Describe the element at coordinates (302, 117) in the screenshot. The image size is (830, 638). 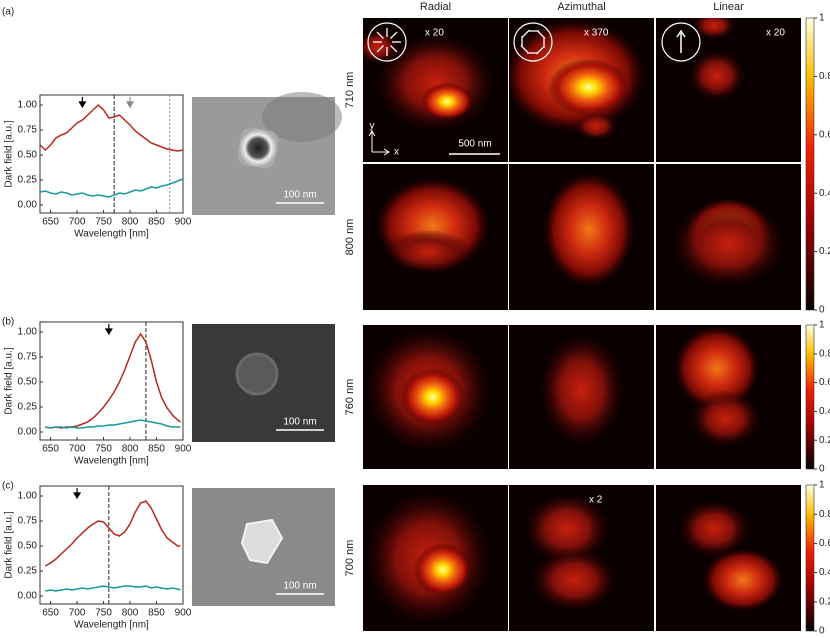
I see `sem-texture` at that location.